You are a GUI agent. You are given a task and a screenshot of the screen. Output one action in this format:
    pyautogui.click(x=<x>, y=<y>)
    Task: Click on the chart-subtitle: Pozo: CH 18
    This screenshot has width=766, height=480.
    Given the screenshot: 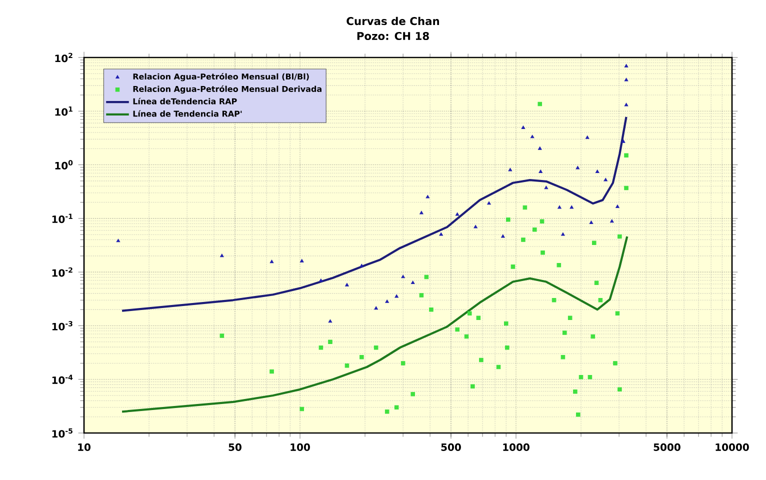 What is the action you would take?
    pyautogui.click(x=393, y=36)
    